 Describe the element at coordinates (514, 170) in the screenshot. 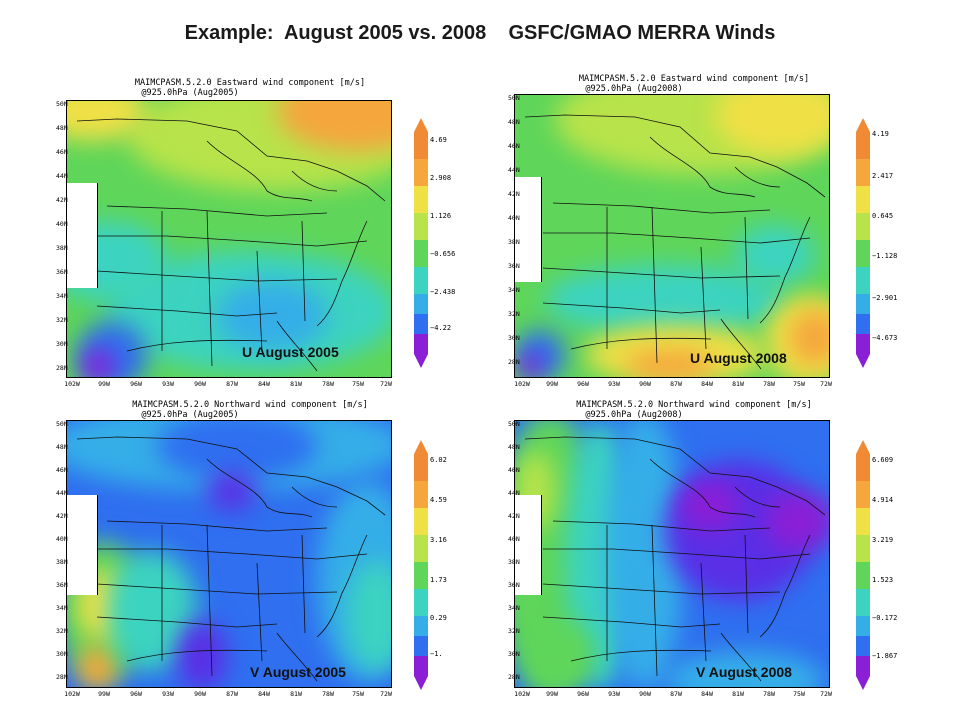

I see `lat-label: 44N` at that location.